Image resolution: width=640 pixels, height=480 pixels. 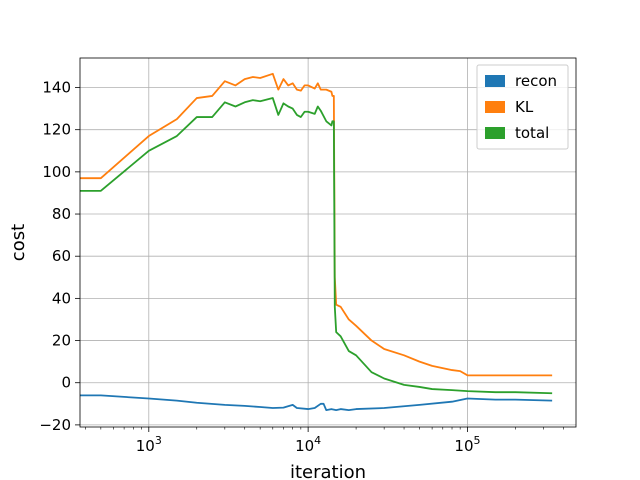 What do you see at coordinates (477, 440) in the screenshot?
I see `x-tick-exponent: 5` at bounding box center [477, 440].